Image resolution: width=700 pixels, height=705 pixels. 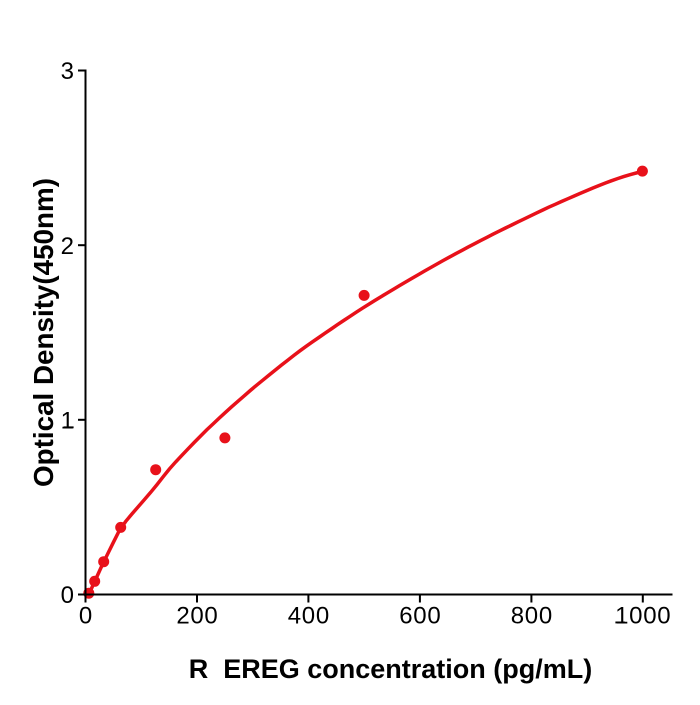 I want to click on svg-text: 1, so click(x=67, y=420).